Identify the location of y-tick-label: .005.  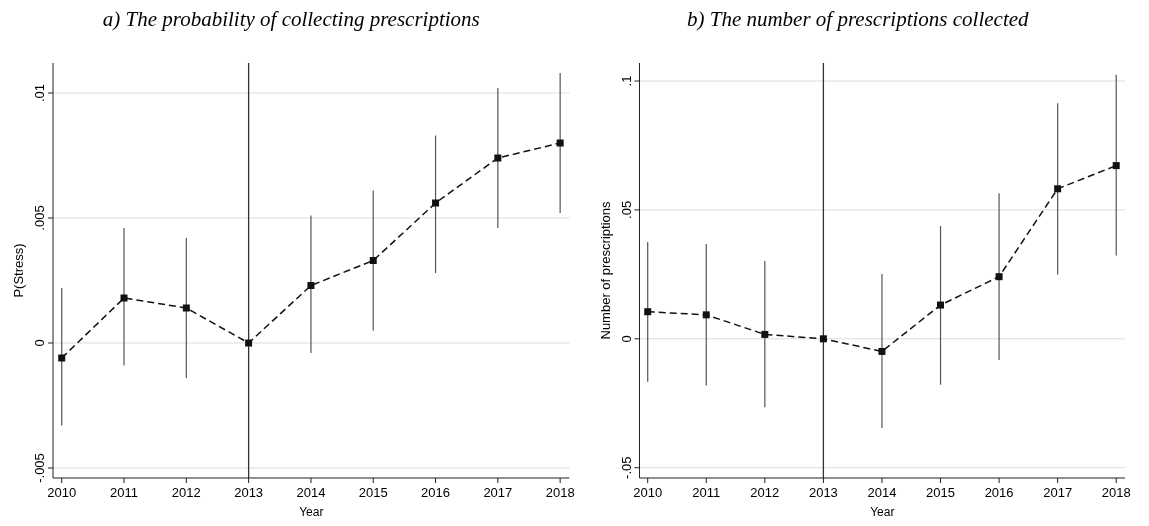
(39, 218).